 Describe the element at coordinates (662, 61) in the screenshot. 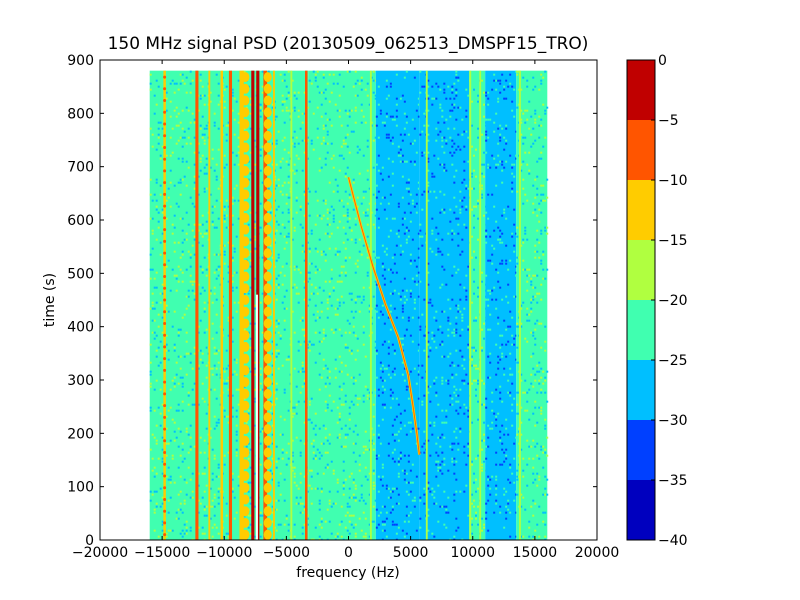

I see `colorbar-tick-label: 0` at that location.